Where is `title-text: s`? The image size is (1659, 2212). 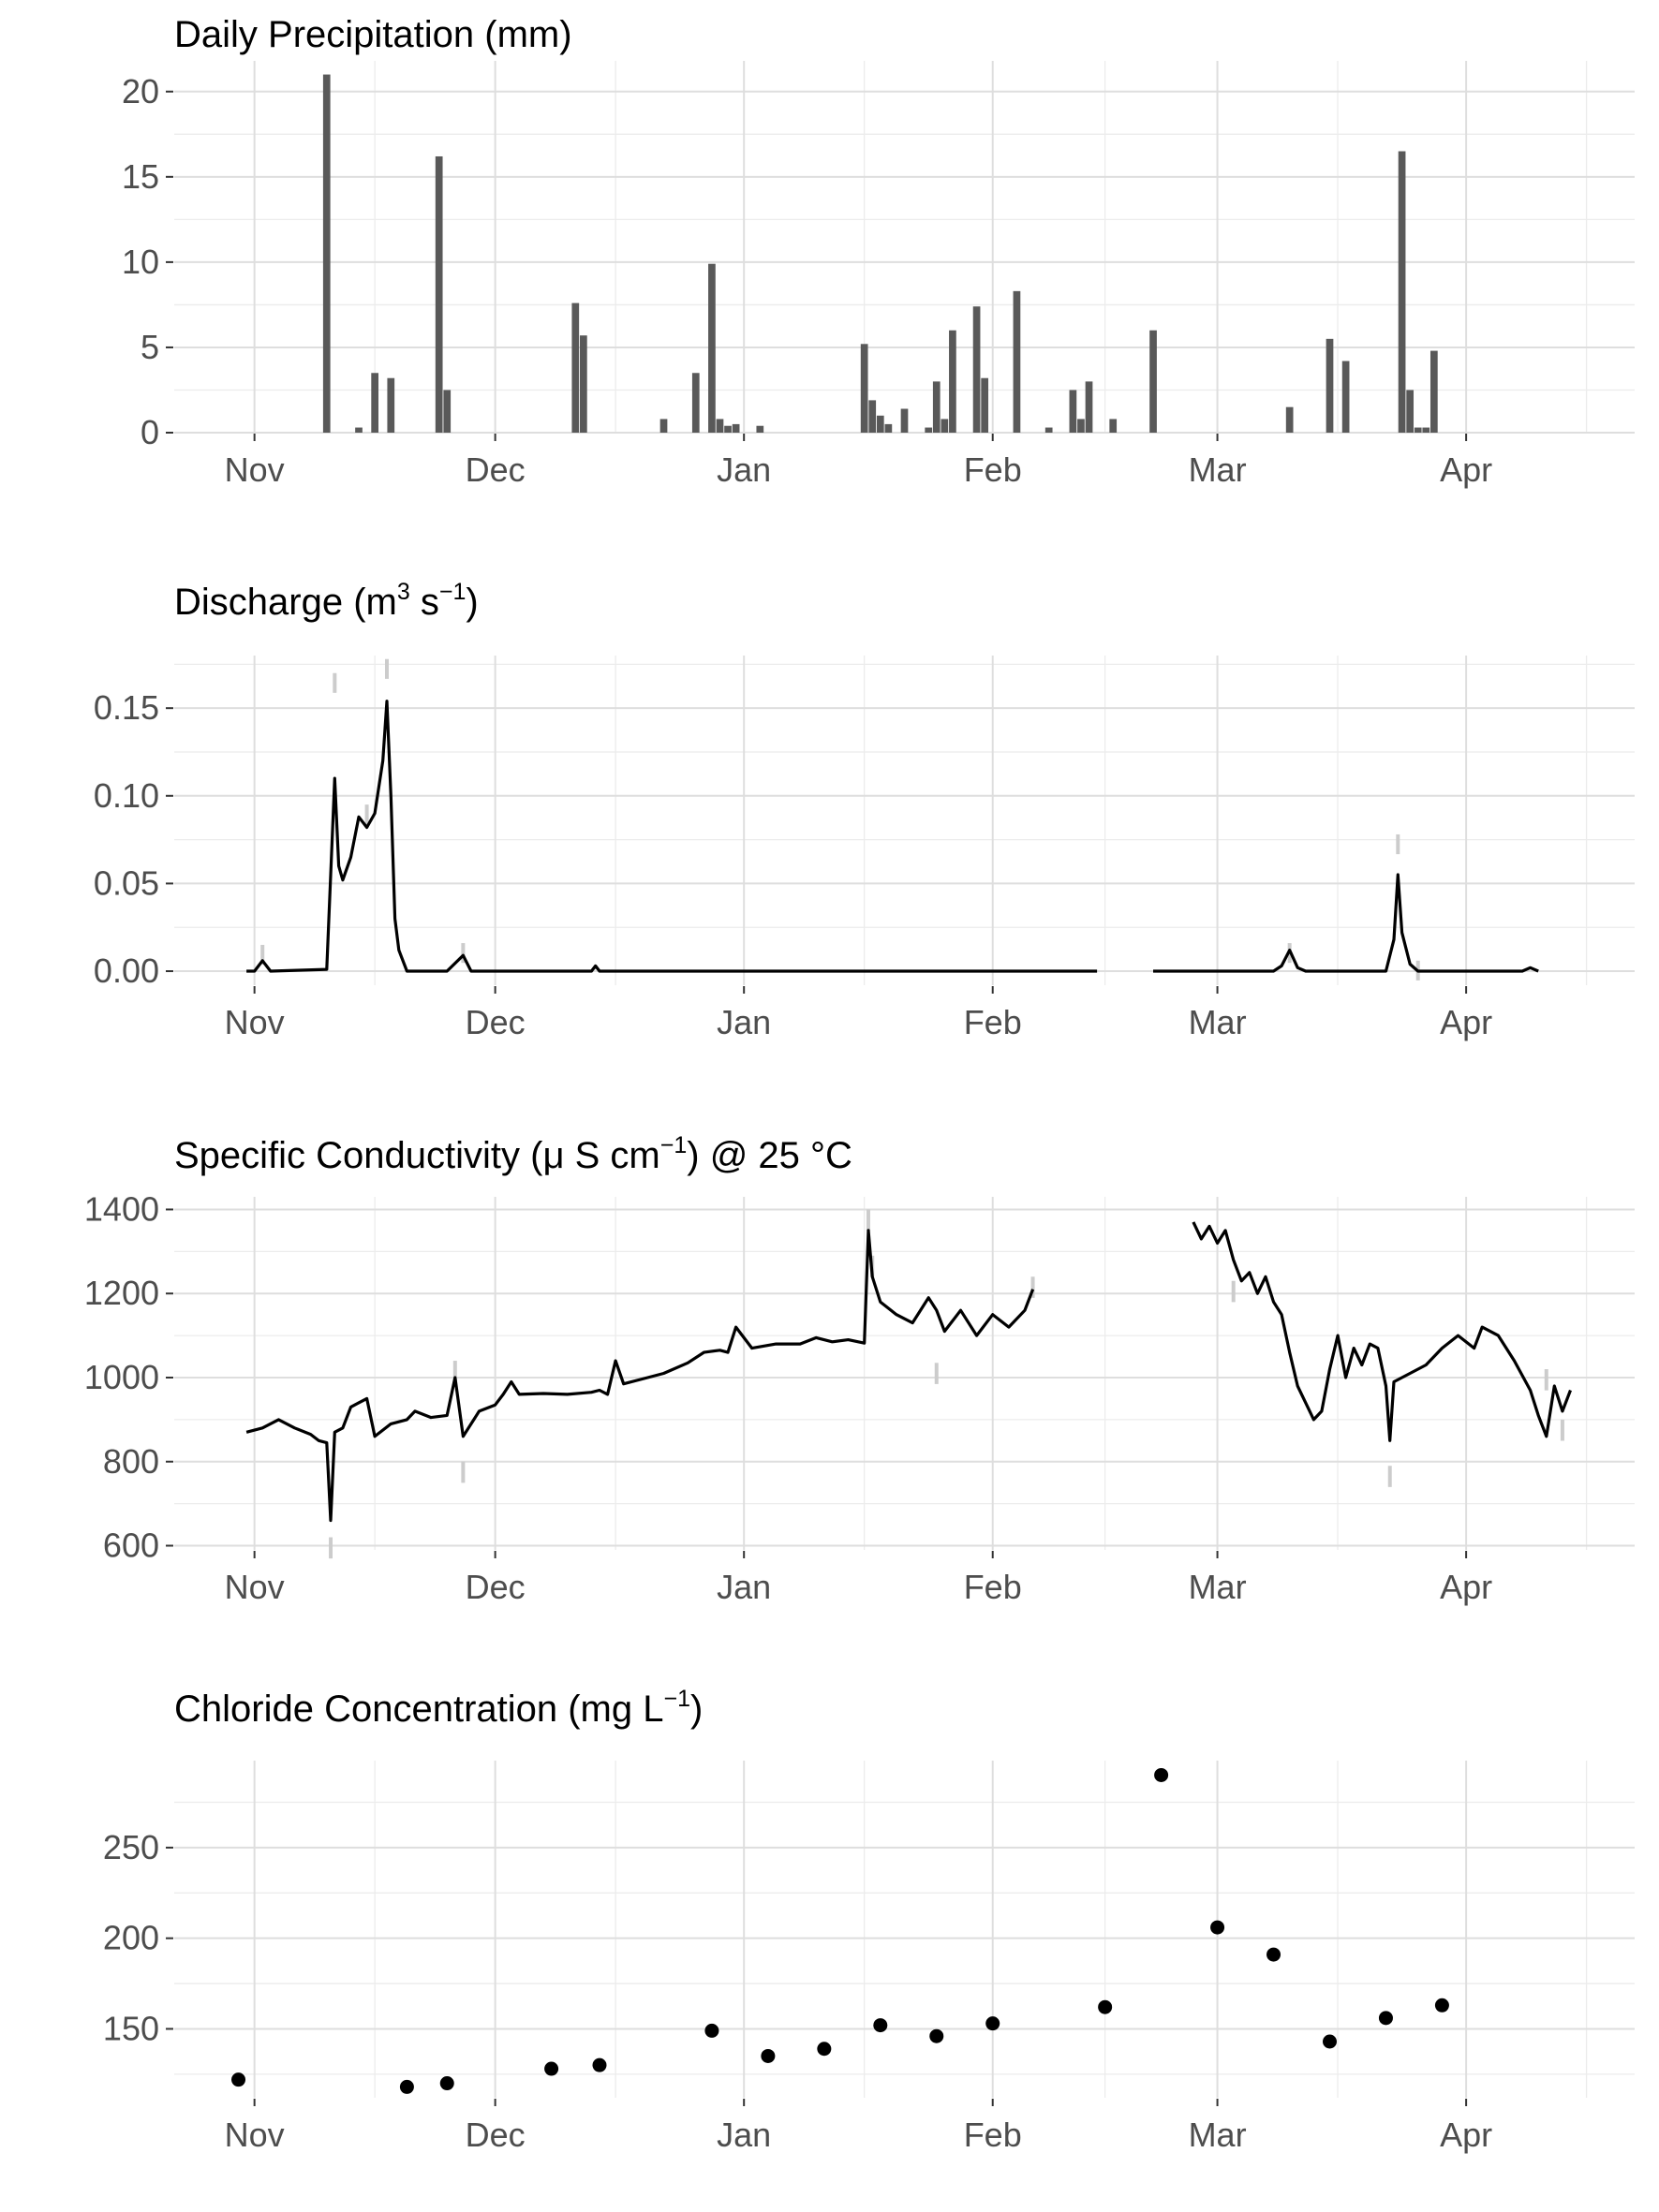 title-text: s is located at coordinates (425, 602).